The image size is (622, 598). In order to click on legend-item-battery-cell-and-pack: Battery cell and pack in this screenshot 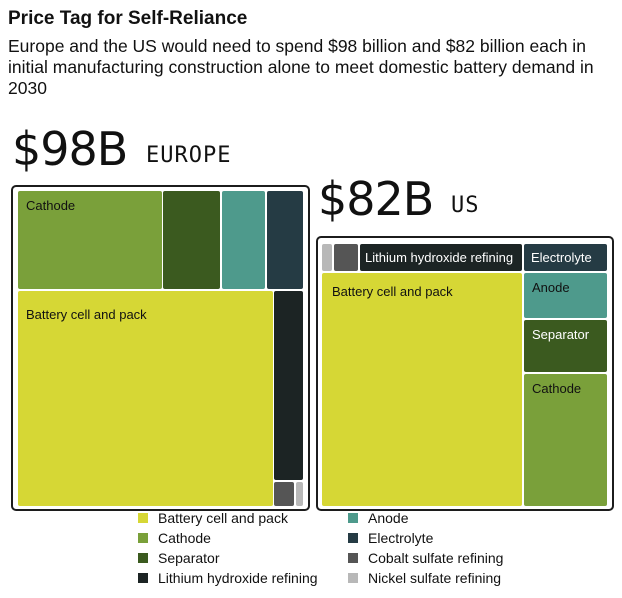, I will do `click(213, 518)`.